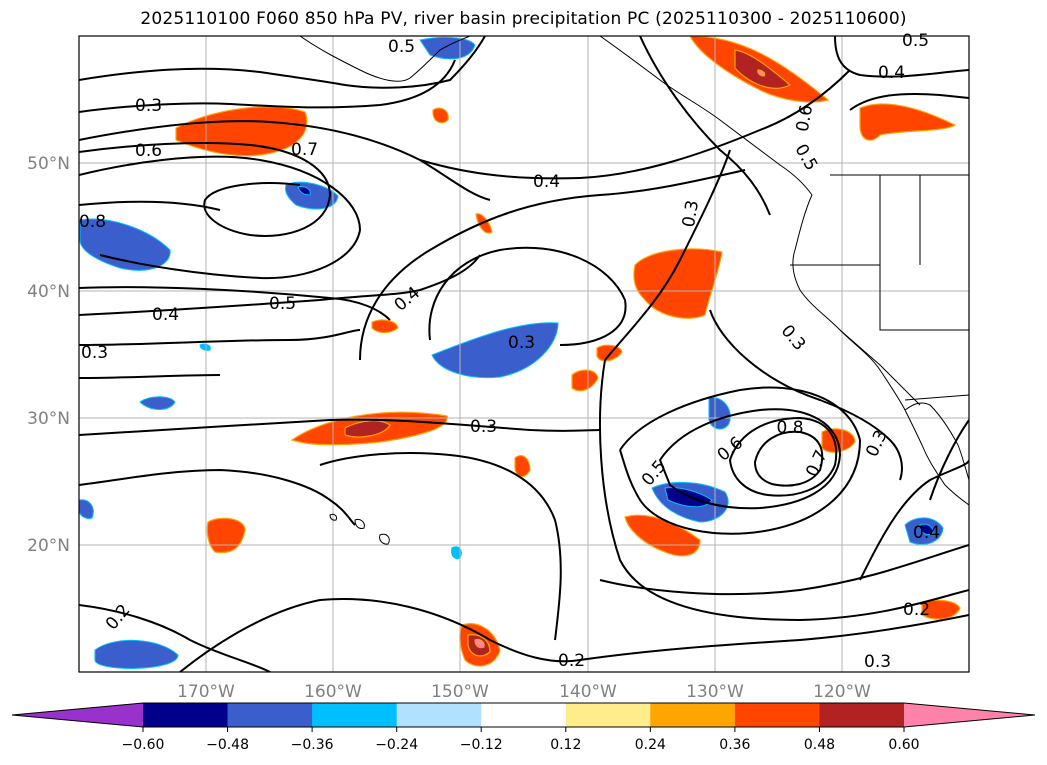 This screenshot has width=1047, height=765. Describe the element at coordinates (936, 457) in the screenshot. I see `coastline-baja` at that location.